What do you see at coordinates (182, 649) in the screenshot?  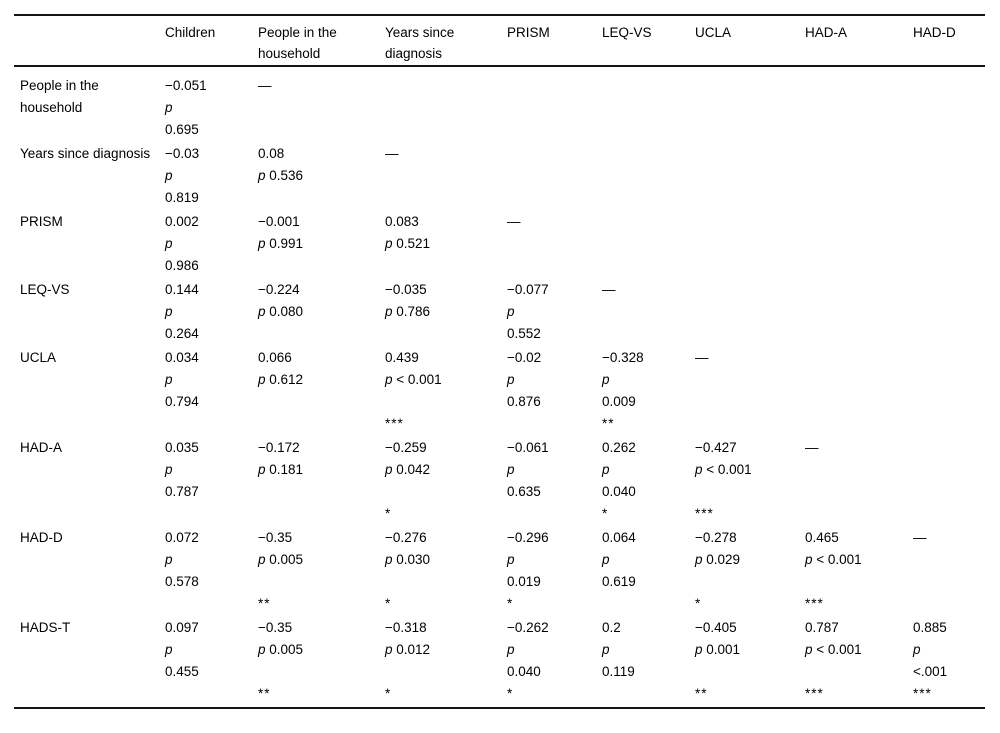 I see `cell-hads-t-children: 0.097 p 0.455` at bounding box center [182, 649].